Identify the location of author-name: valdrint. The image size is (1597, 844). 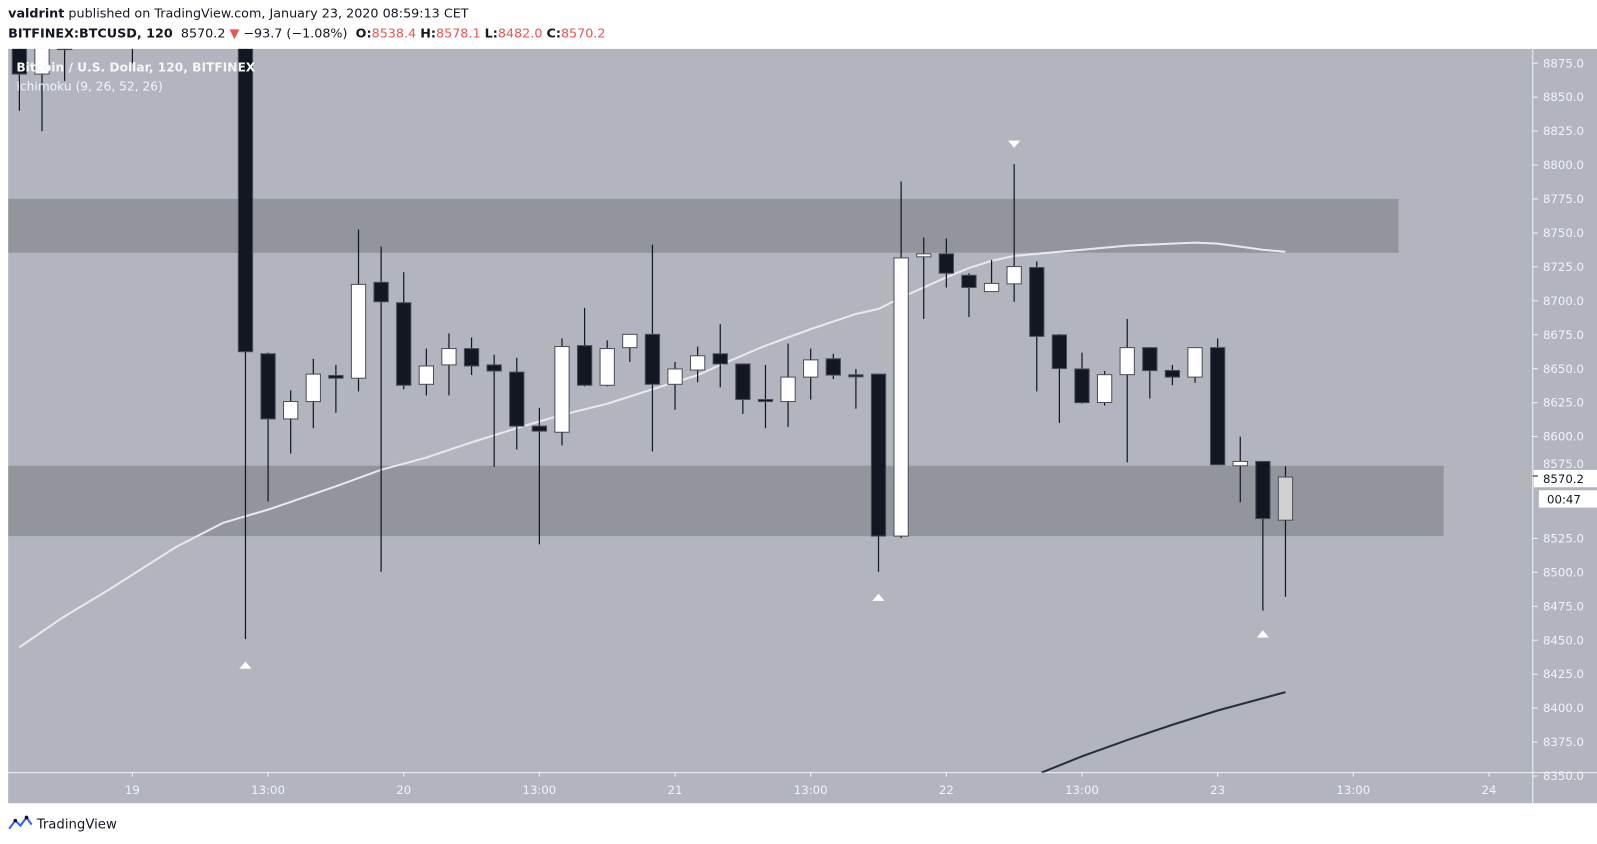
(36, 13).